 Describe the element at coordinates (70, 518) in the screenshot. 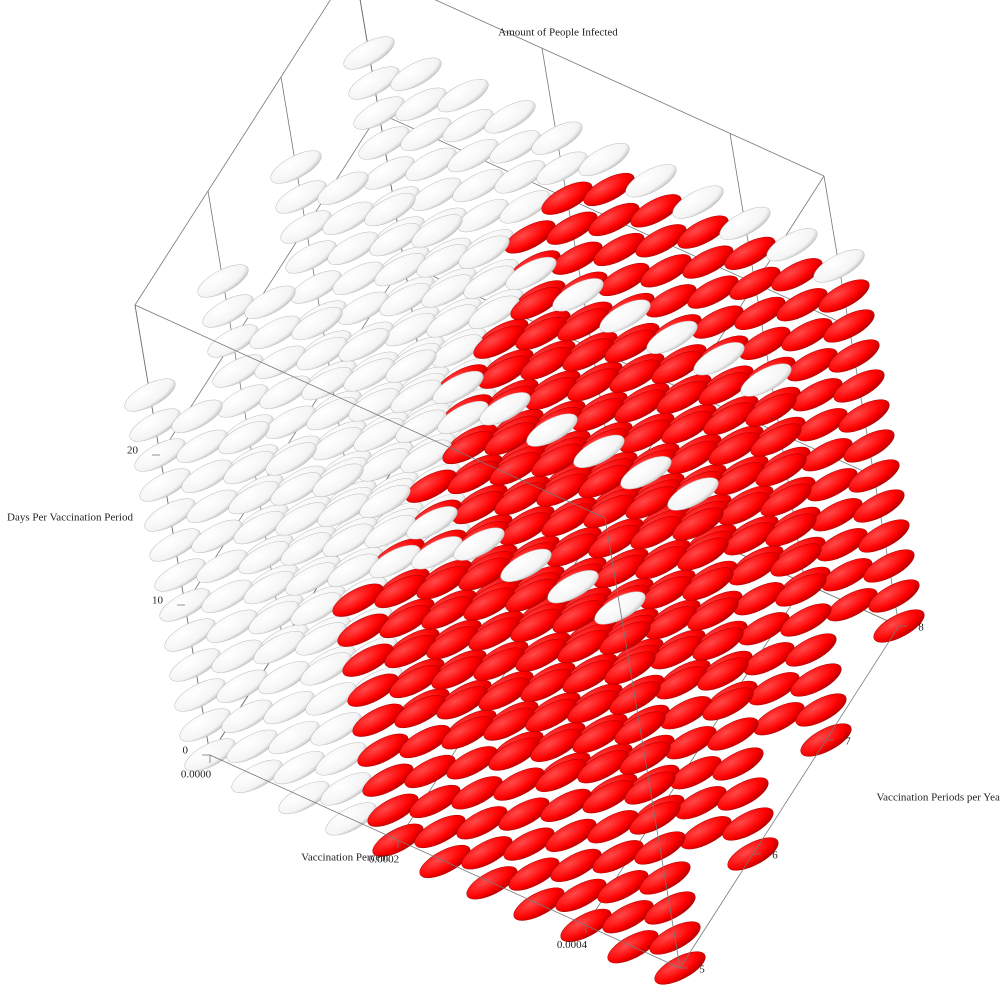

I see `z-axis-label: Days Per Vaccination Period` at that location.